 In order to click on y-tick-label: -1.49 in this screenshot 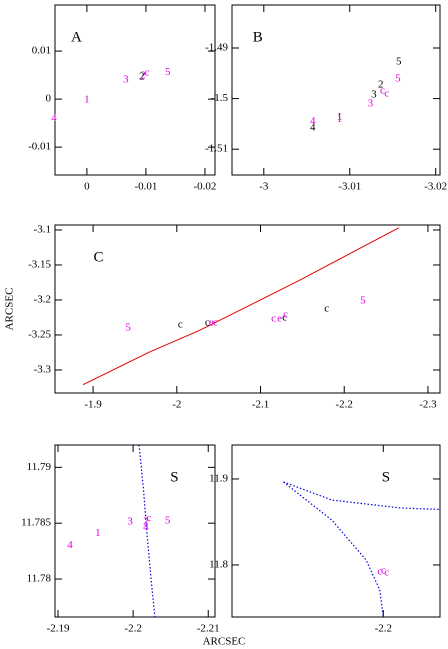, I will do `click(216, 48)`.